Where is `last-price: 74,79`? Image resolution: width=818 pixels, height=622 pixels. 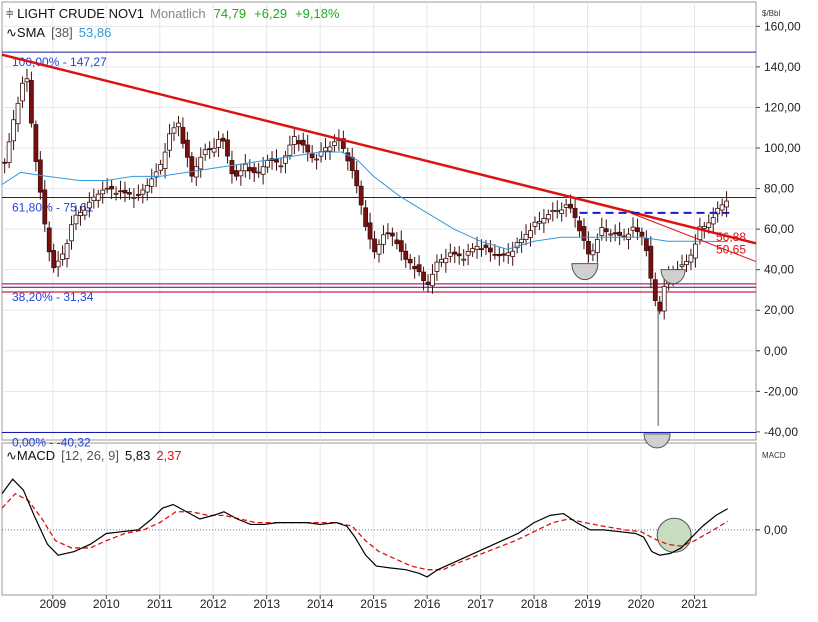
last-price: 74,79 is located at coordinates (230, 13).